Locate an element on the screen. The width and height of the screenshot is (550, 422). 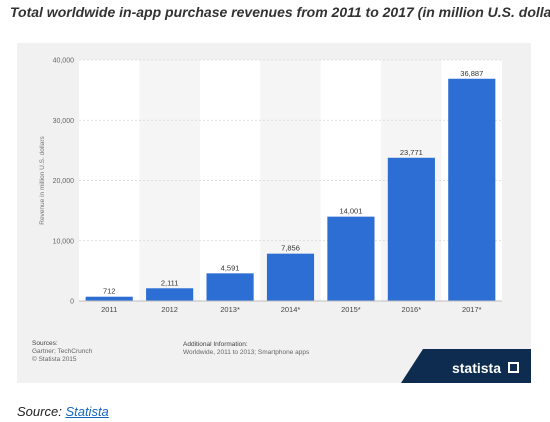
x-tick-label: 2016* is located at coordinates (412, 309).